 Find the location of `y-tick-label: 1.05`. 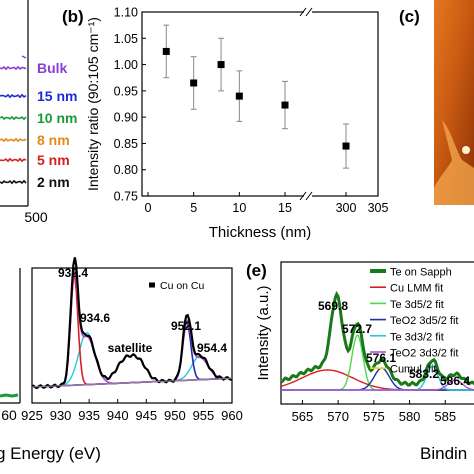

y-tick-label: 1.05 is located at coordinates (126, 39).